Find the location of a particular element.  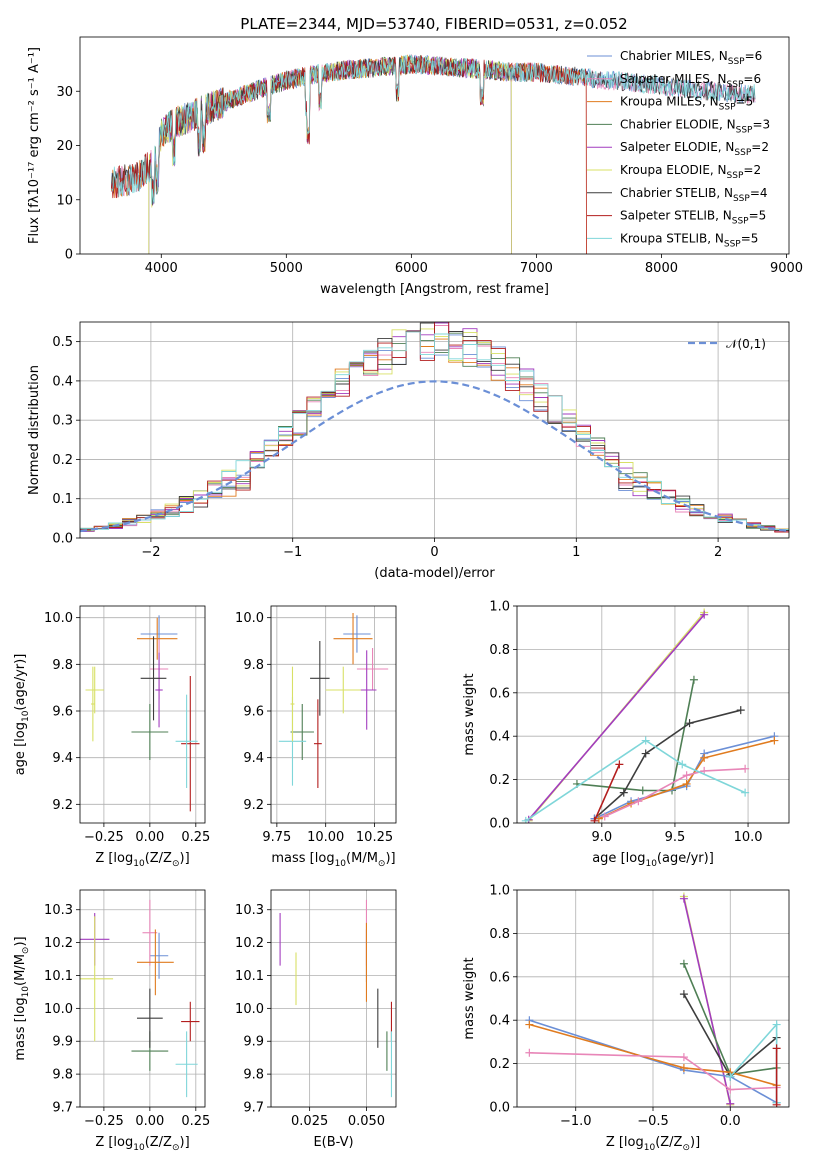

x-tick-label: 10.25 is located at coordinates (374, 837).